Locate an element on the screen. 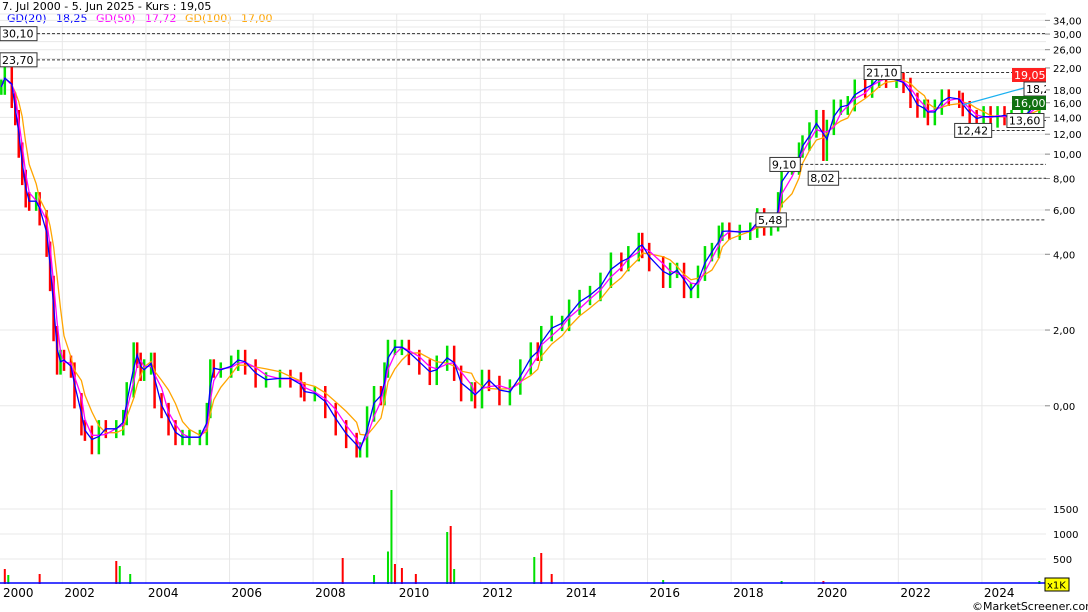  y-tick-label: 4,00 is located at coordinates (1064, 255).